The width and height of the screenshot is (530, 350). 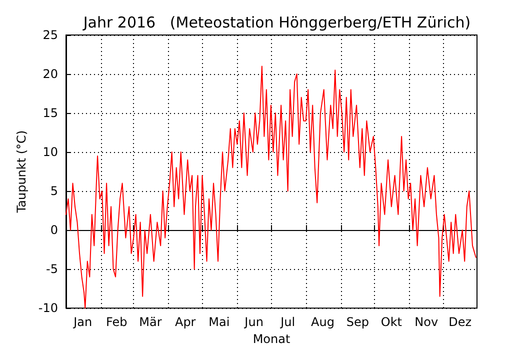 What do you see at coordinates (21, 172) in the screenshot?
I see `y-axis-title: Taupunkt (°C)` at bounding box center [21, 172].